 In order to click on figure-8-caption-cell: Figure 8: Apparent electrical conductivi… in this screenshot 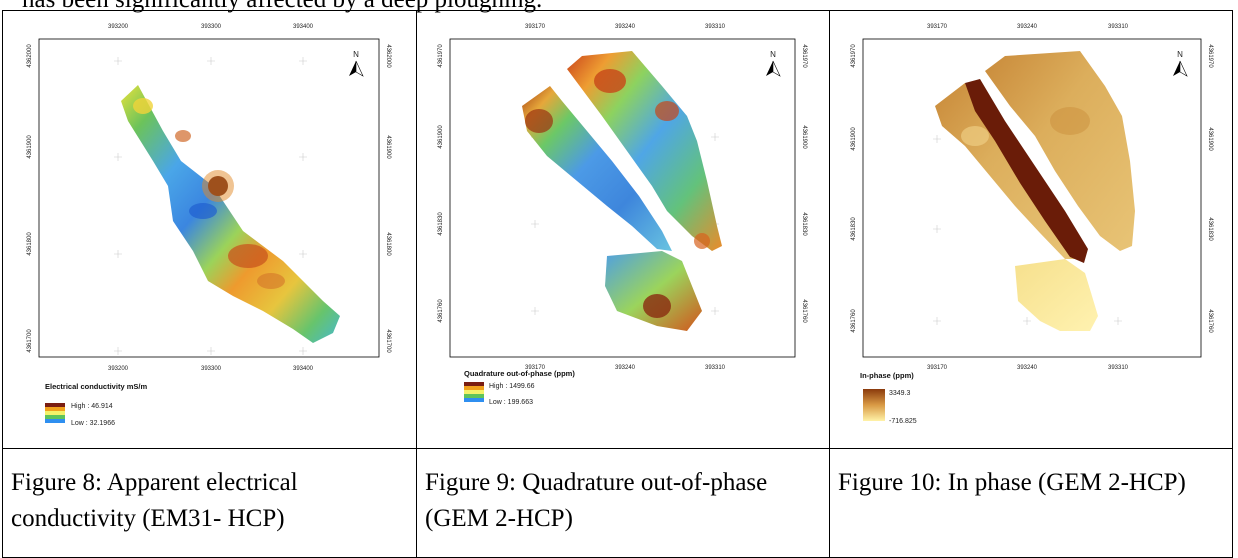, I will do `click(209, 503)`.